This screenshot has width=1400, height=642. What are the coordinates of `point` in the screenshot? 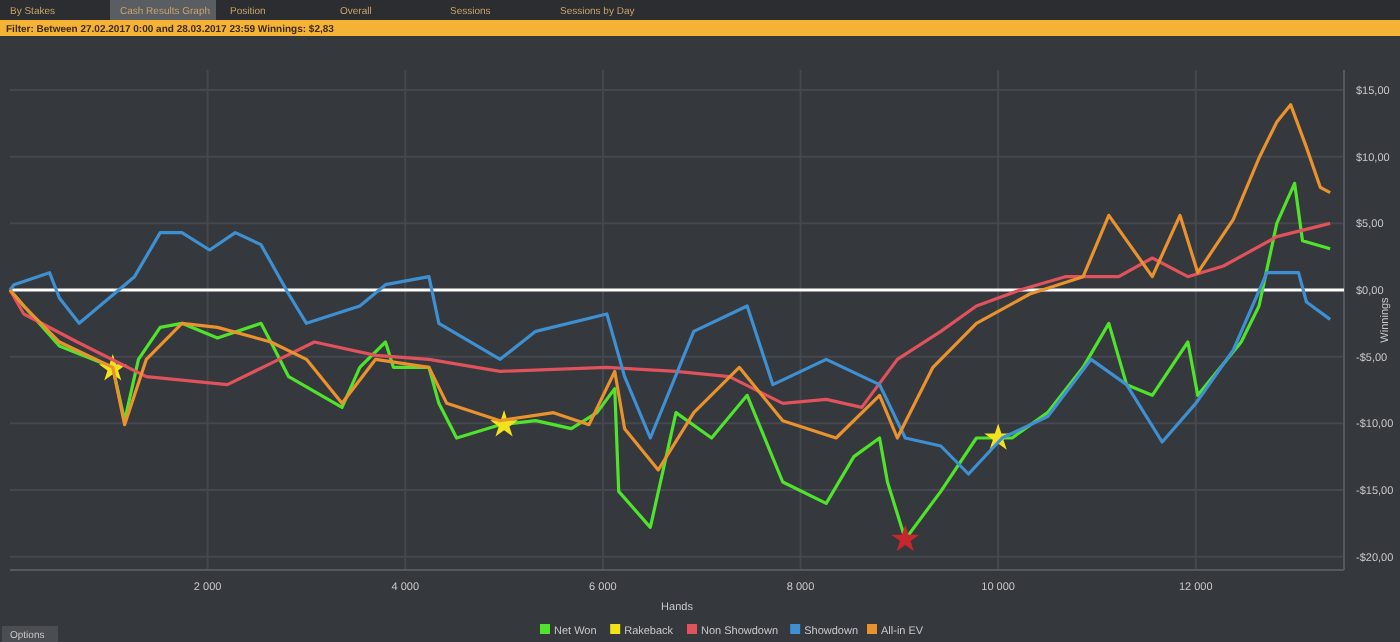 It's located at (905, 538).